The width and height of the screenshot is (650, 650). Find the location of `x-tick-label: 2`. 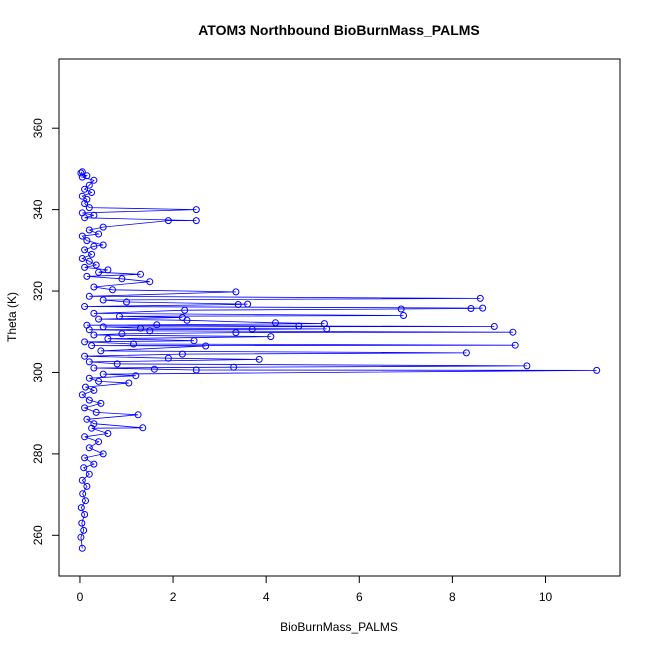

x-tick-label: 2 is located at coordinates (173, 597).